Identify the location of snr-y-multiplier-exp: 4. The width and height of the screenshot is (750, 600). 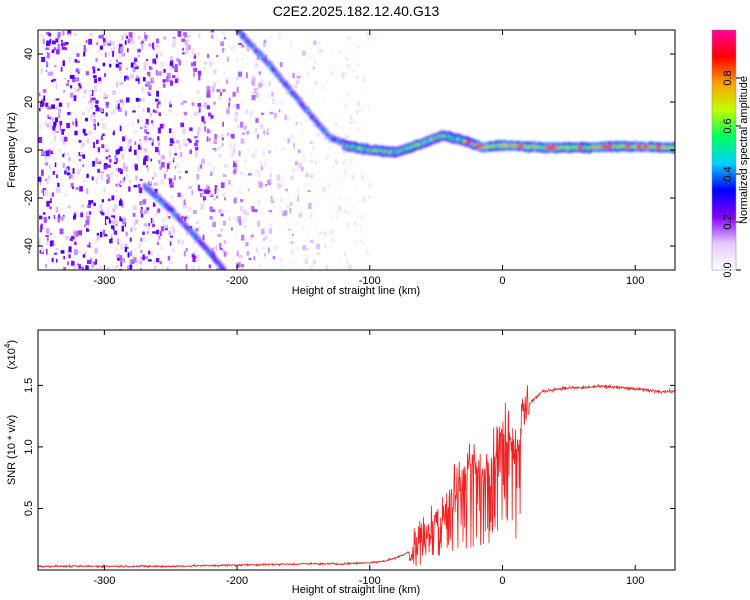
(7, 345).